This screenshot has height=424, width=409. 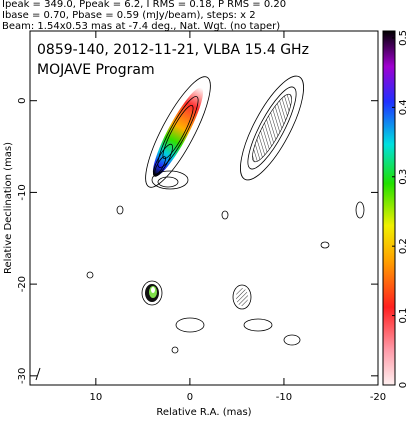 What do you see at coordinates (203, 412) in the screenshot?
I see `x-axis-label: Relative R.A. (mas)` at bounding box center [203, 412].